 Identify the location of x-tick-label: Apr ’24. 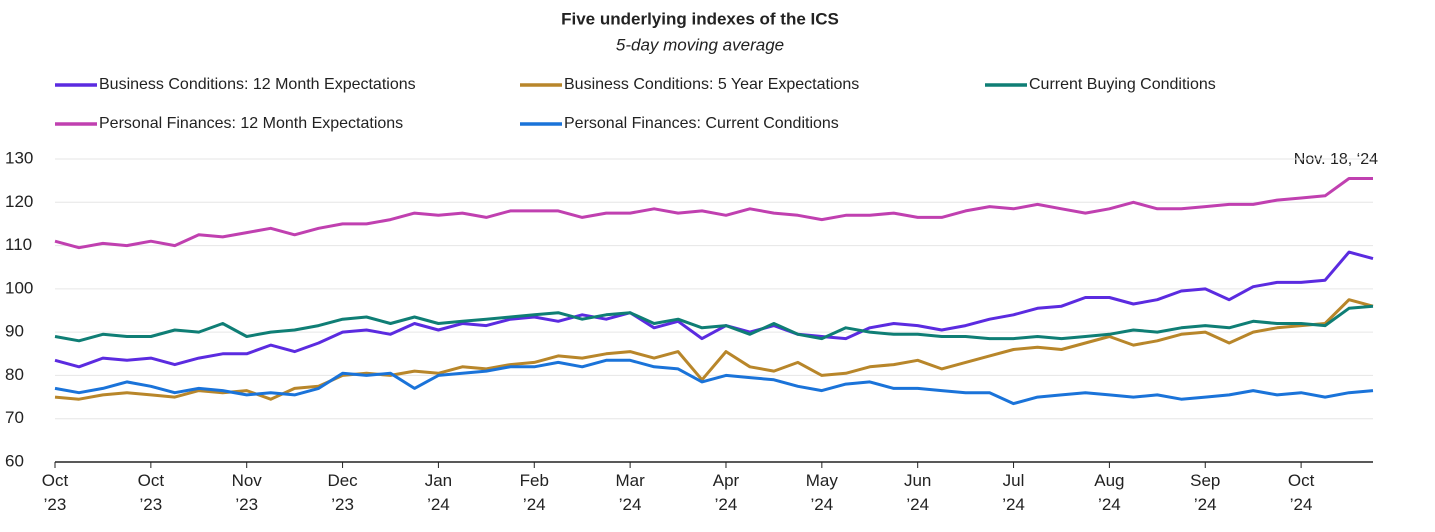
(726, 492).